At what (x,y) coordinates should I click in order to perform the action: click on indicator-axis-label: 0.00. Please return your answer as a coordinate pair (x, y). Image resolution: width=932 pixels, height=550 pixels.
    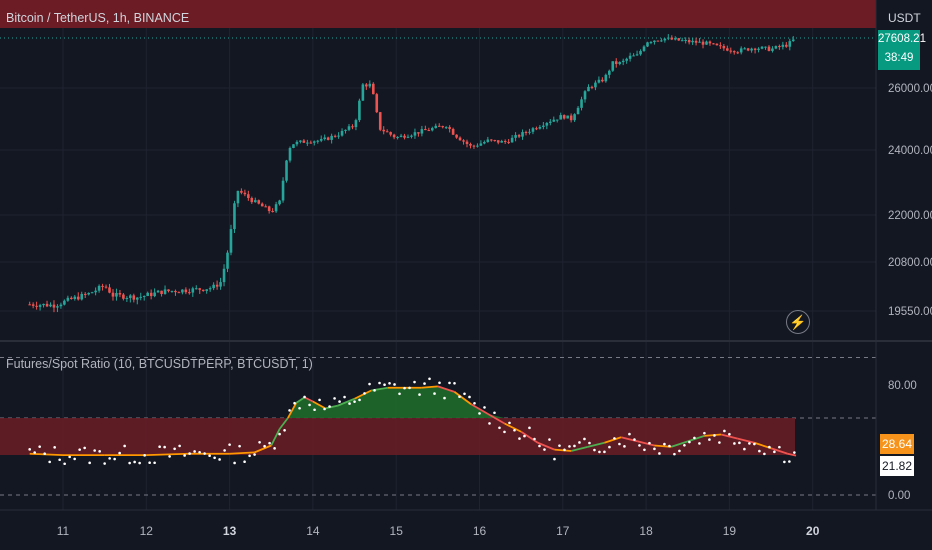
    Looking at the image, I should click on (899, 496).